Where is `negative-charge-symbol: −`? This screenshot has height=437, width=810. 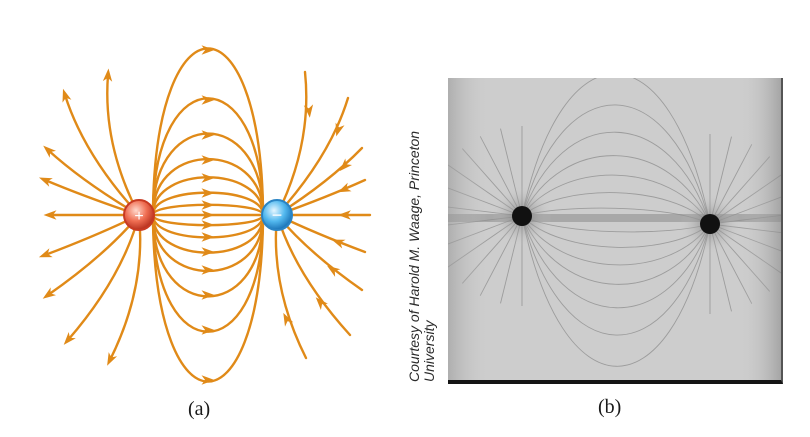
negative-charge-symbol: − is located at coordinates (277, 215).